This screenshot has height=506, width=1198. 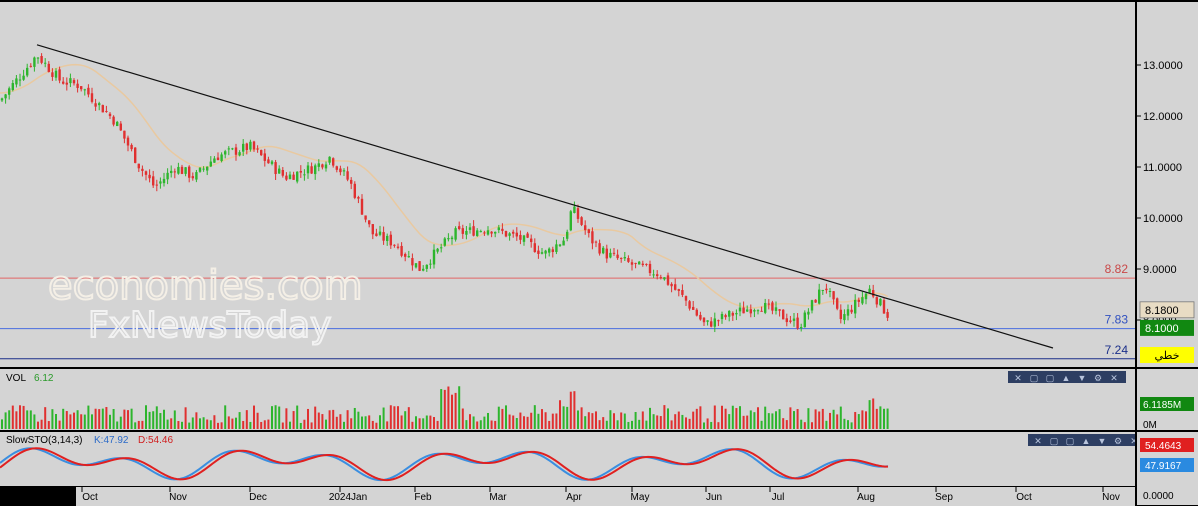 I want to click on month-label-12: Oct, so click(x=1024, y=497).